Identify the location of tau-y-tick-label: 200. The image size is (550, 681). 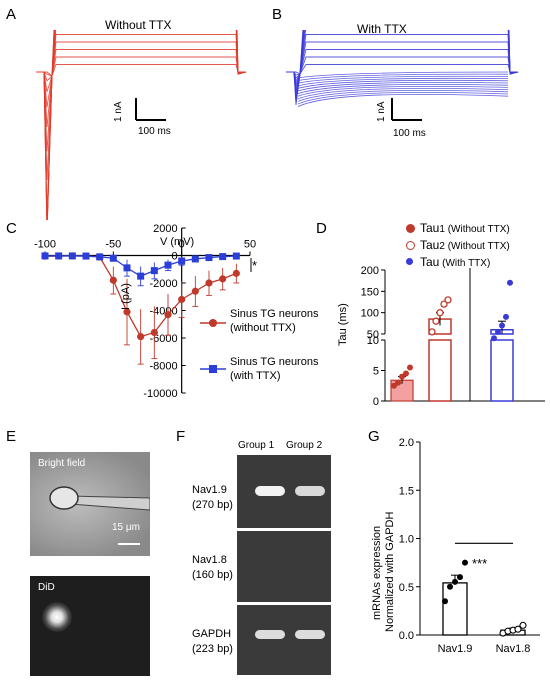
(370, 271).